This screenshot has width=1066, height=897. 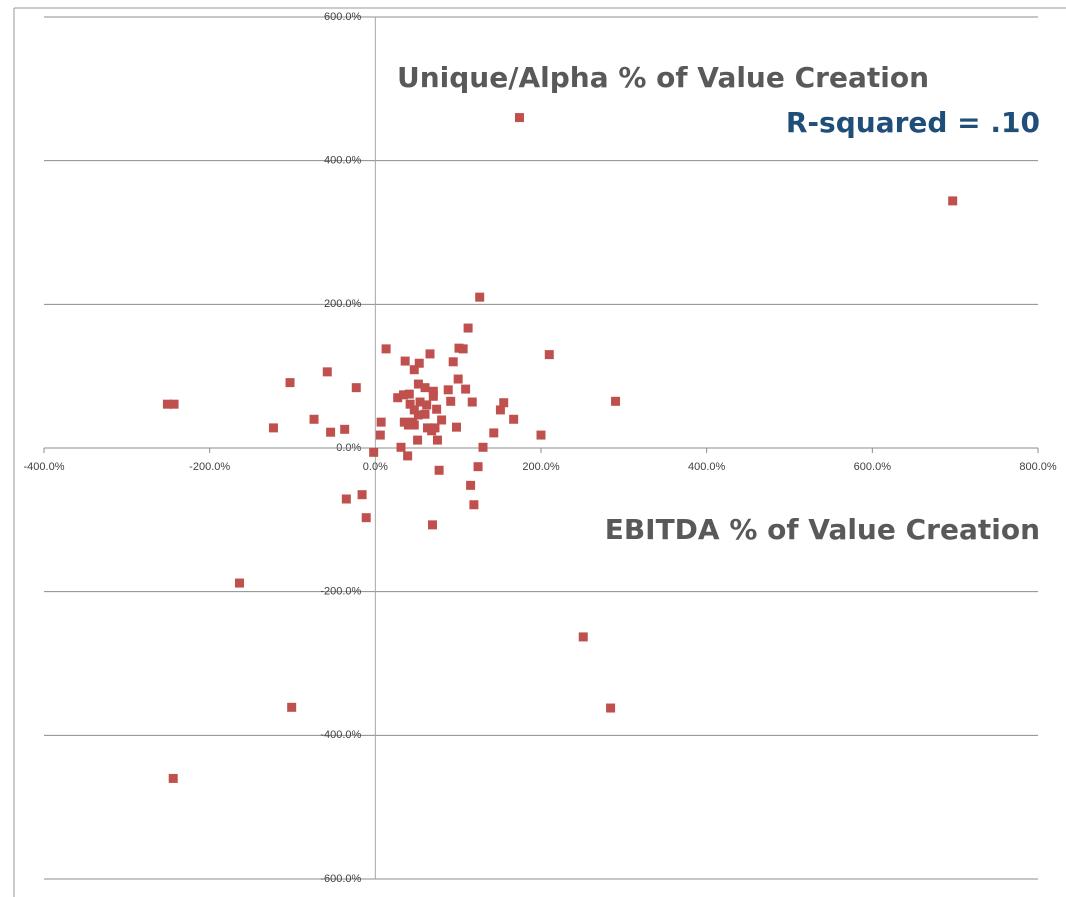 What do you see at coordinates (343, 161) in the screenshot?
I see `y-tick-label: 400.0%` at bounding box center [343, 161].